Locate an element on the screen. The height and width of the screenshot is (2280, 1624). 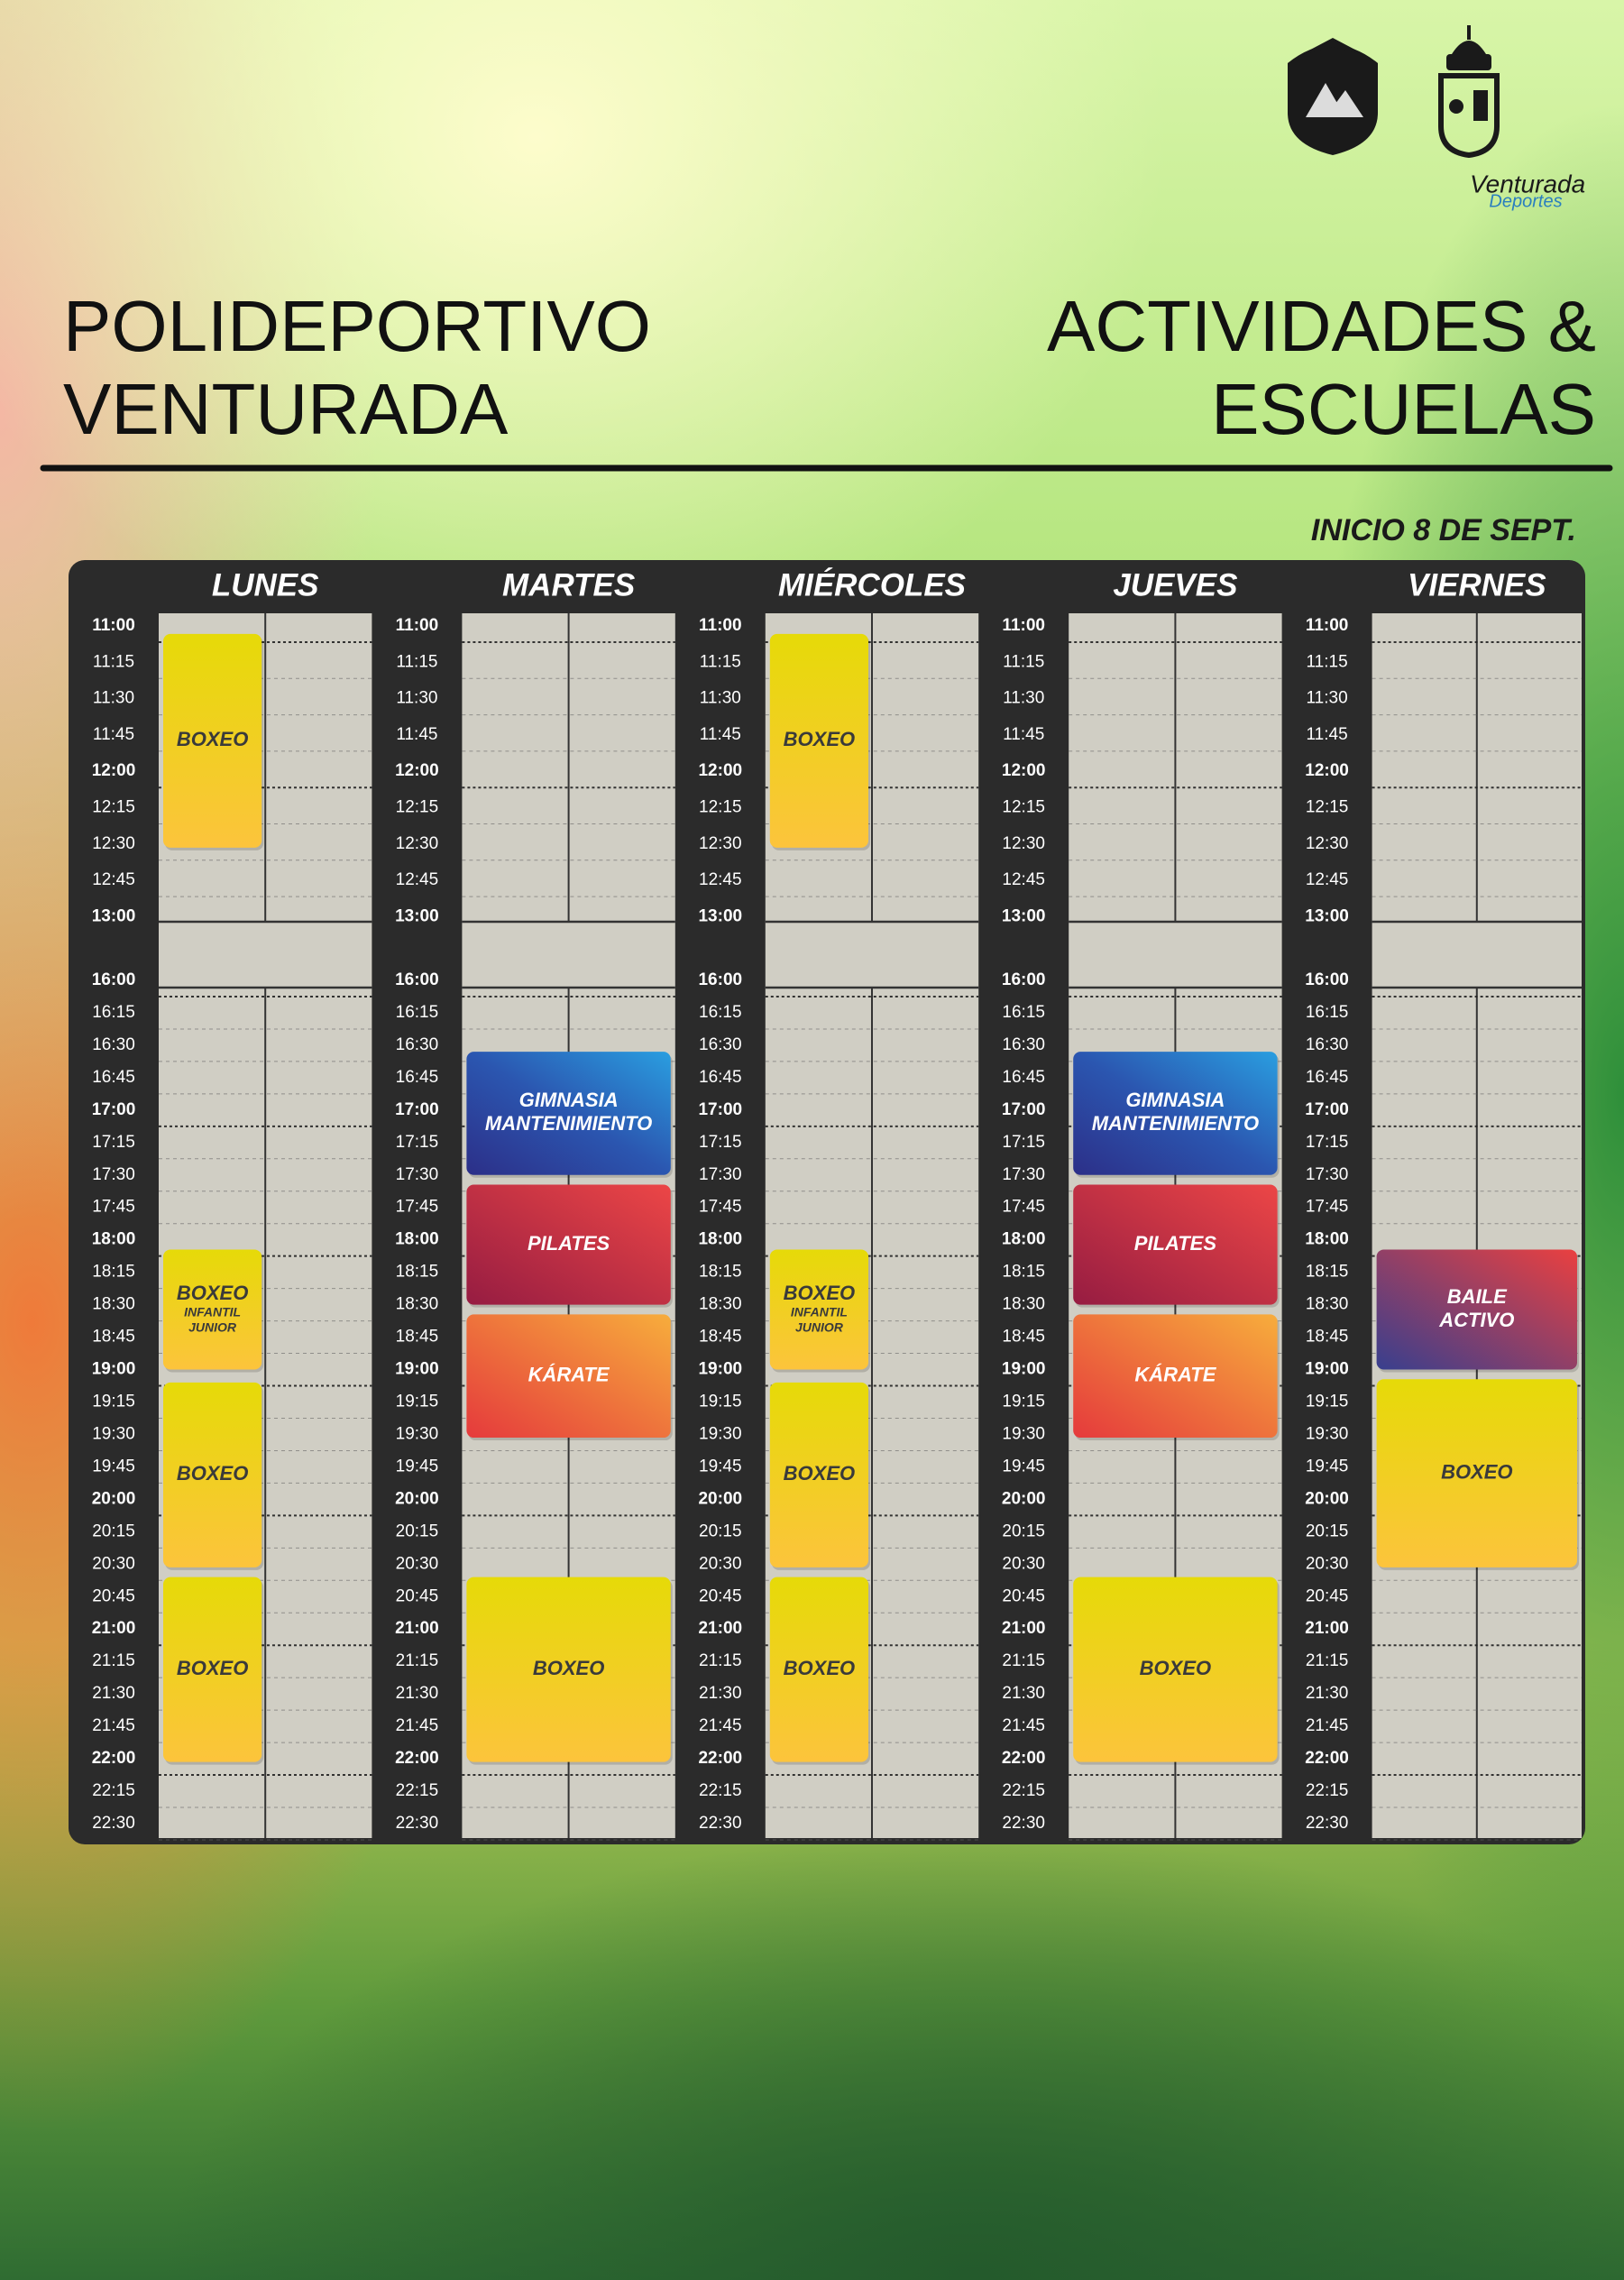
time-label: 20:30 is located at coordinates (720, 1563).